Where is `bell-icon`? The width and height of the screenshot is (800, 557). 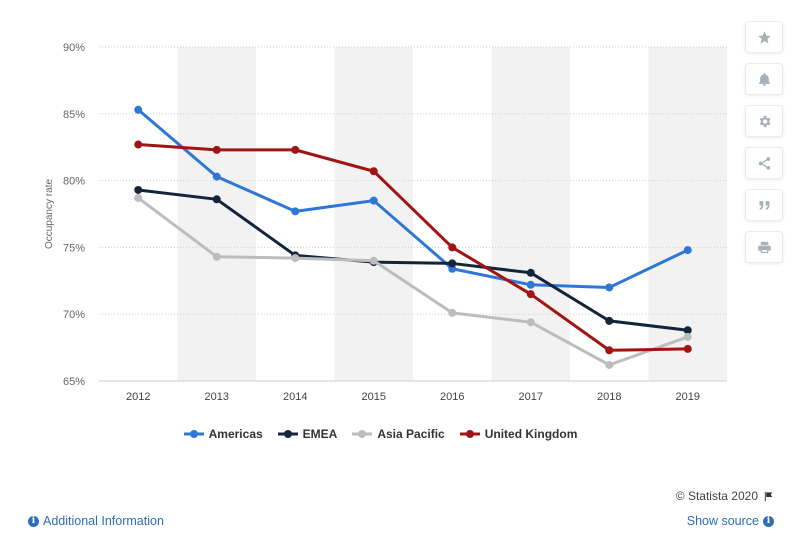
bell-icon is located at coordinates (764, 79).